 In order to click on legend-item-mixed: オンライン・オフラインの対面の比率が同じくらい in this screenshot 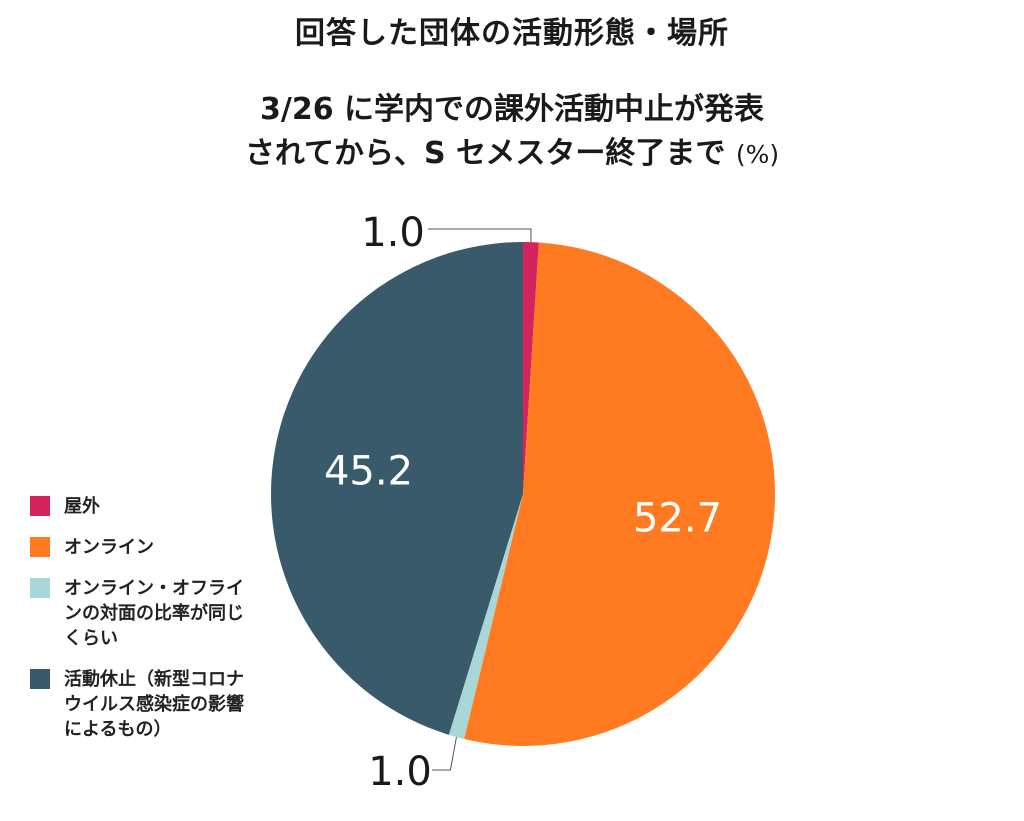, I will do `click(140, 613)`.